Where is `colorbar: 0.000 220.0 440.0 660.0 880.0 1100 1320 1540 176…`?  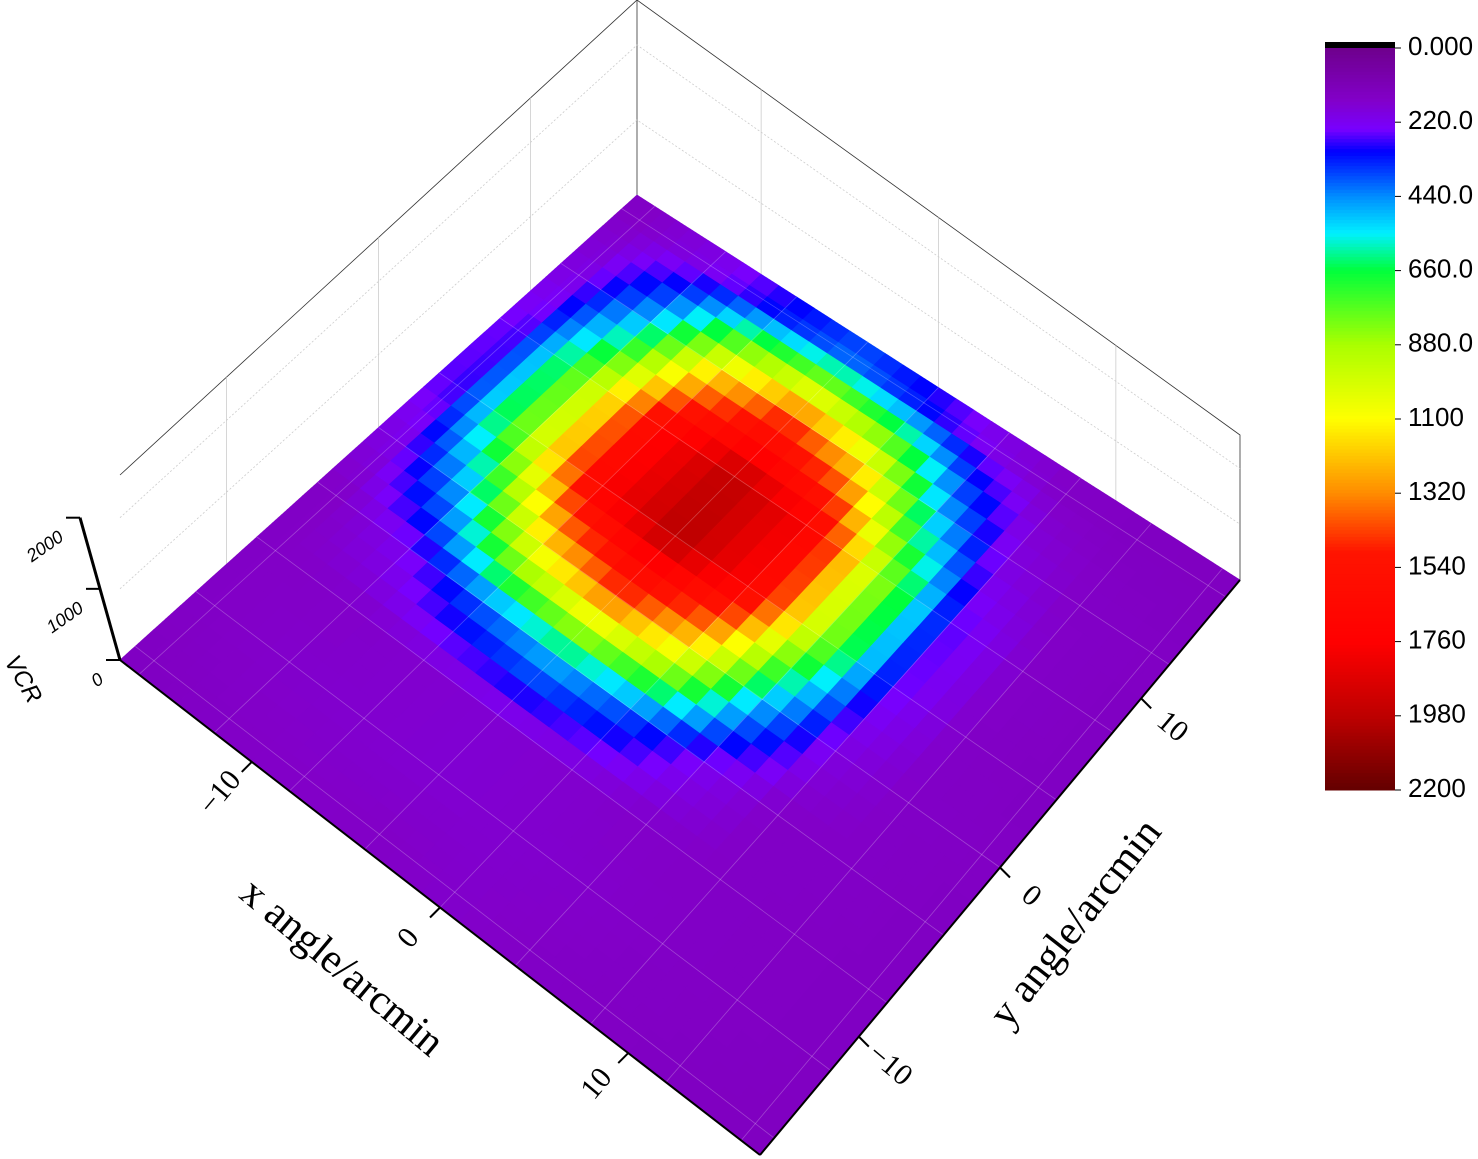
colorbar: 0.000 220.0 440.0 660.0 880.0 1100 1320 1540 176… is located at coordinates (1399, 417).